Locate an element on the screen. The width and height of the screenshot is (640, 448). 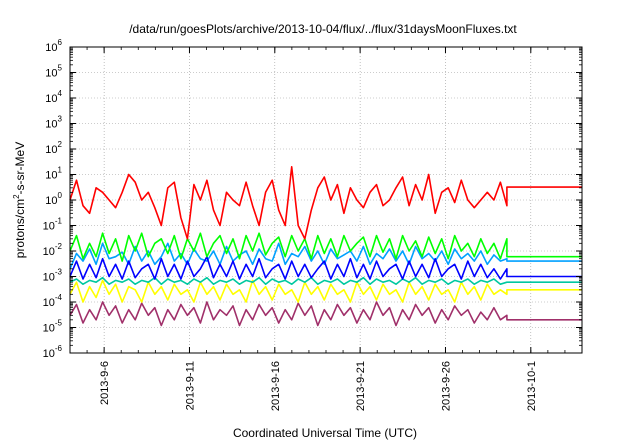
y-tick-label: 10⁴ is located at coordinates (53, 97).